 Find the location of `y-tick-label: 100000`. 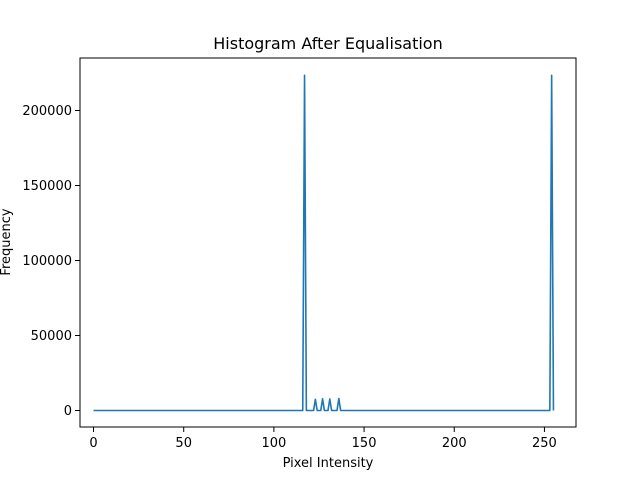

y-tick-label: 100000 is located at coordinates (47, 261).